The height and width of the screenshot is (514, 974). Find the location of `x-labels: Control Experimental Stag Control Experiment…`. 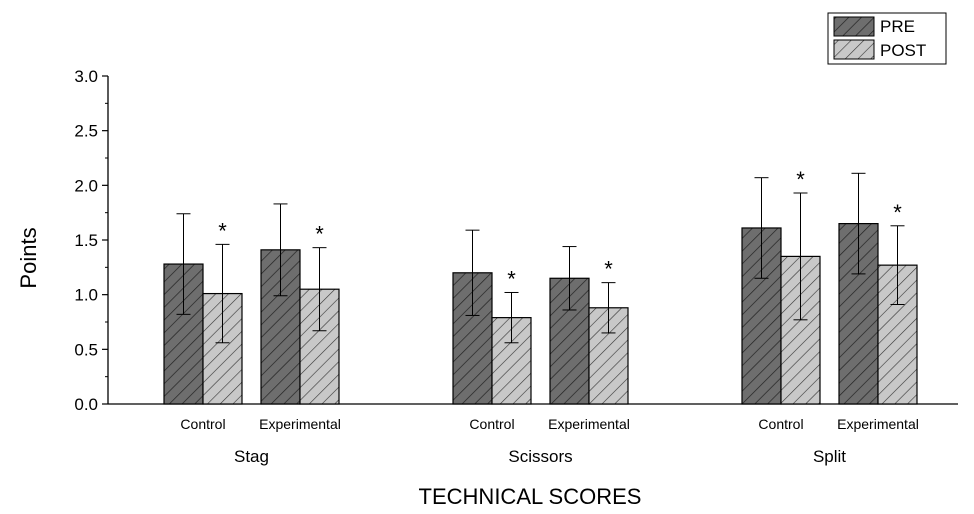

x-labels: Control Experimental Stag Control Experiment… is located at coordinates (549, 441).